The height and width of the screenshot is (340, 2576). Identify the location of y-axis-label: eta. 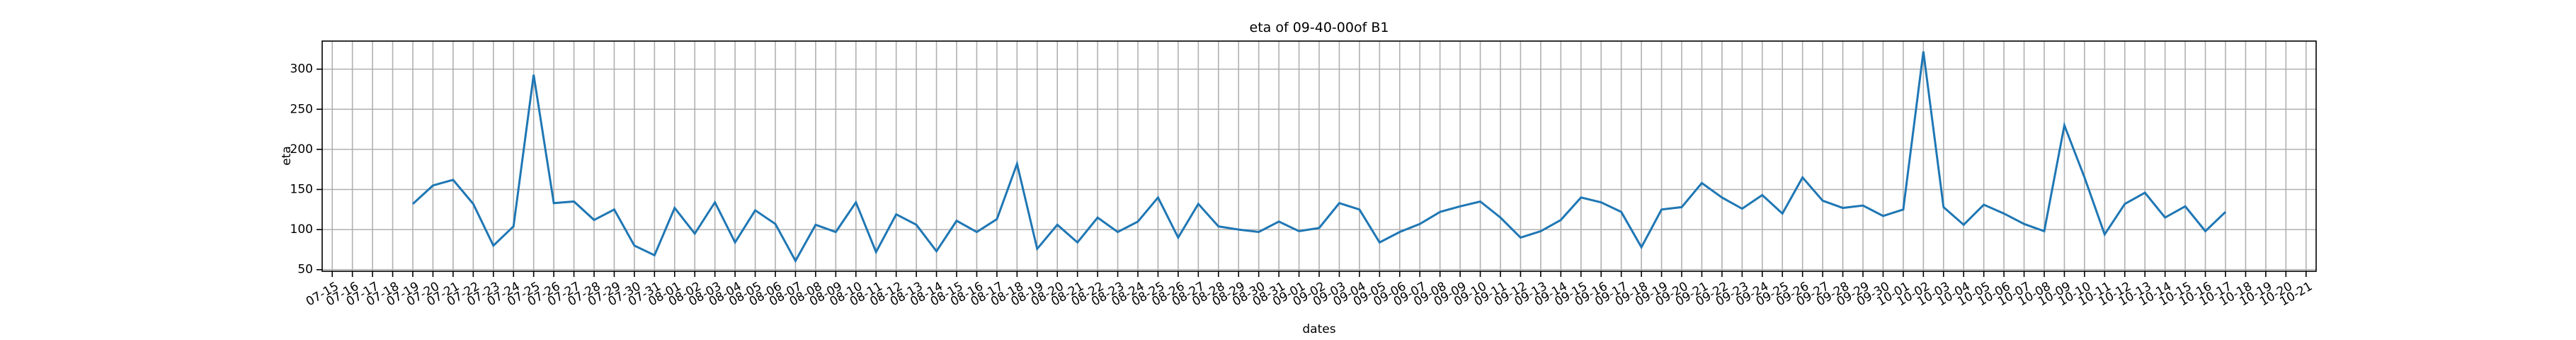
(287, 156).